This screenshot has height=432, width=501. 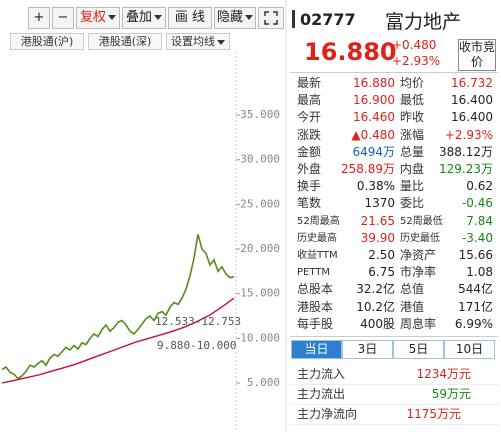 What do you see at coordinates (420, 238) in the screenshot?
I see `stat-label: 历史最低` at bounding box center [420, 238].